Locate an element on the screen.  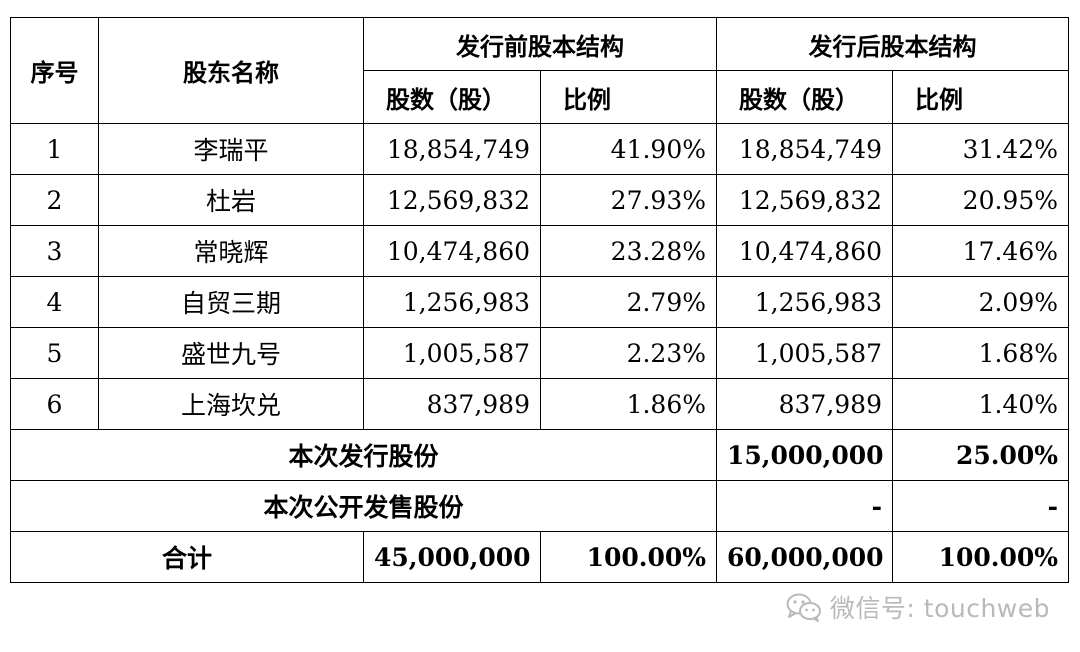
header-name: 股东名称 is located at coordinates (231, 70).